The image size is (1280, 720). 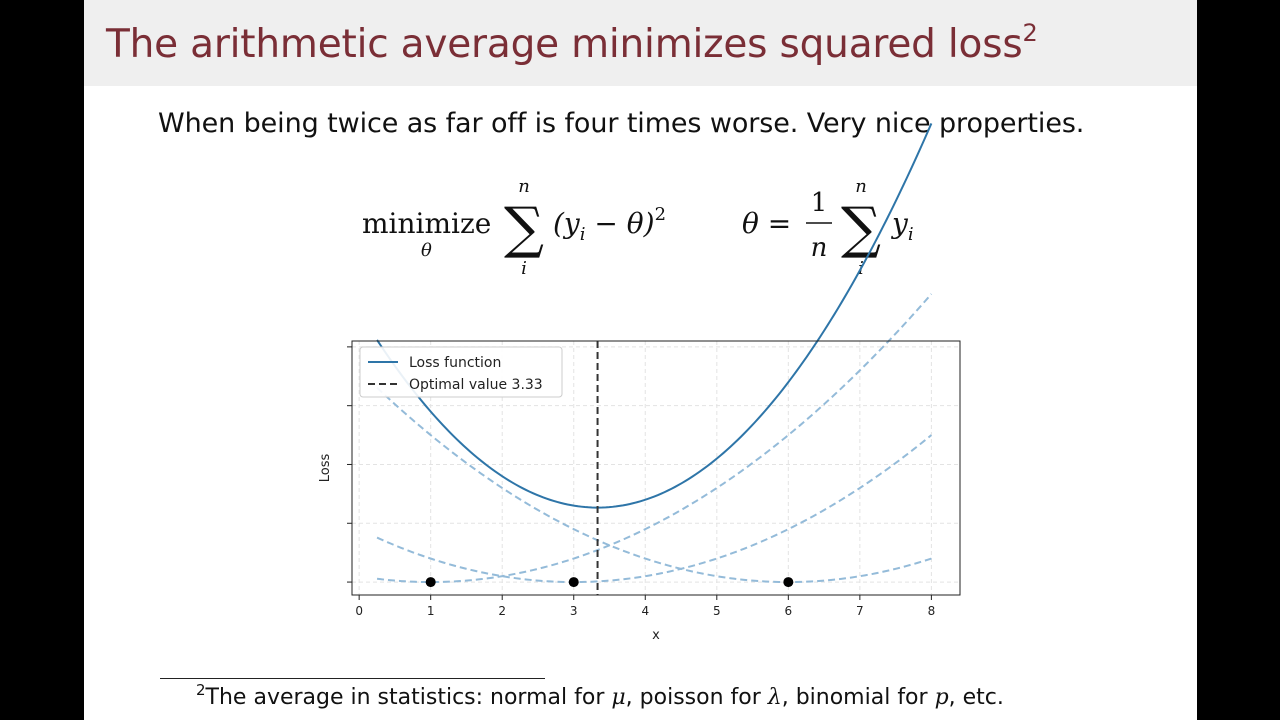 I want to click on sum2-body-y: y, so click(x=899, y=223).